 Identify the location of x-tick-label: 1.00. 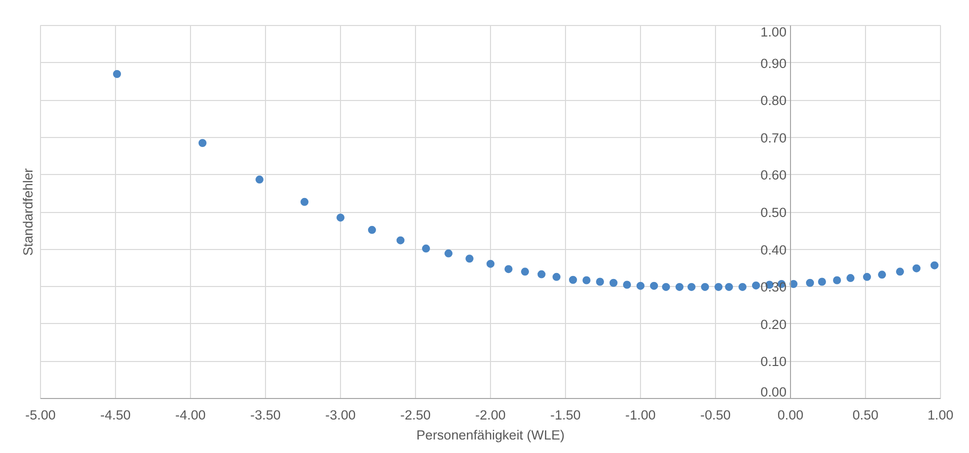
(941, 415).